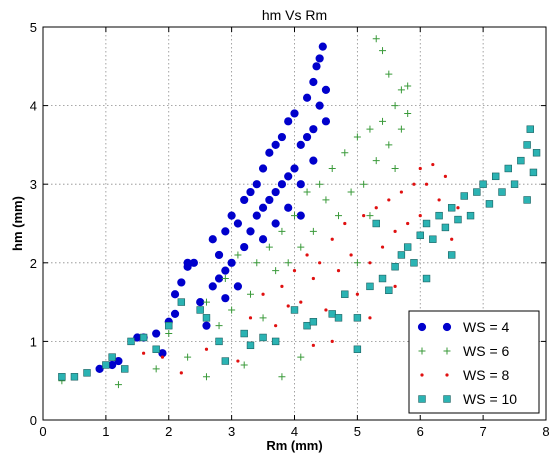 The width and height of the screenshot is (550, 456). Describe the element at coordinates (33, 184) in the screenshot. I see `y-tick-label: 3` at that location.